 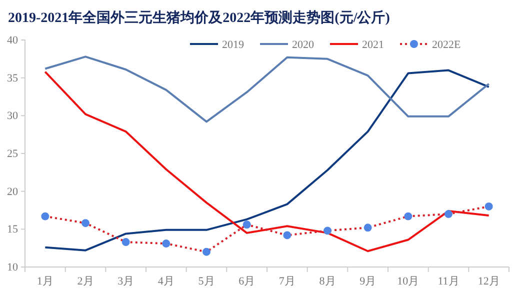 What do you see at coordinates (327, 281) in the screenshot?
I see `x-tick-label: 8月` at bounding box center [327, 281].